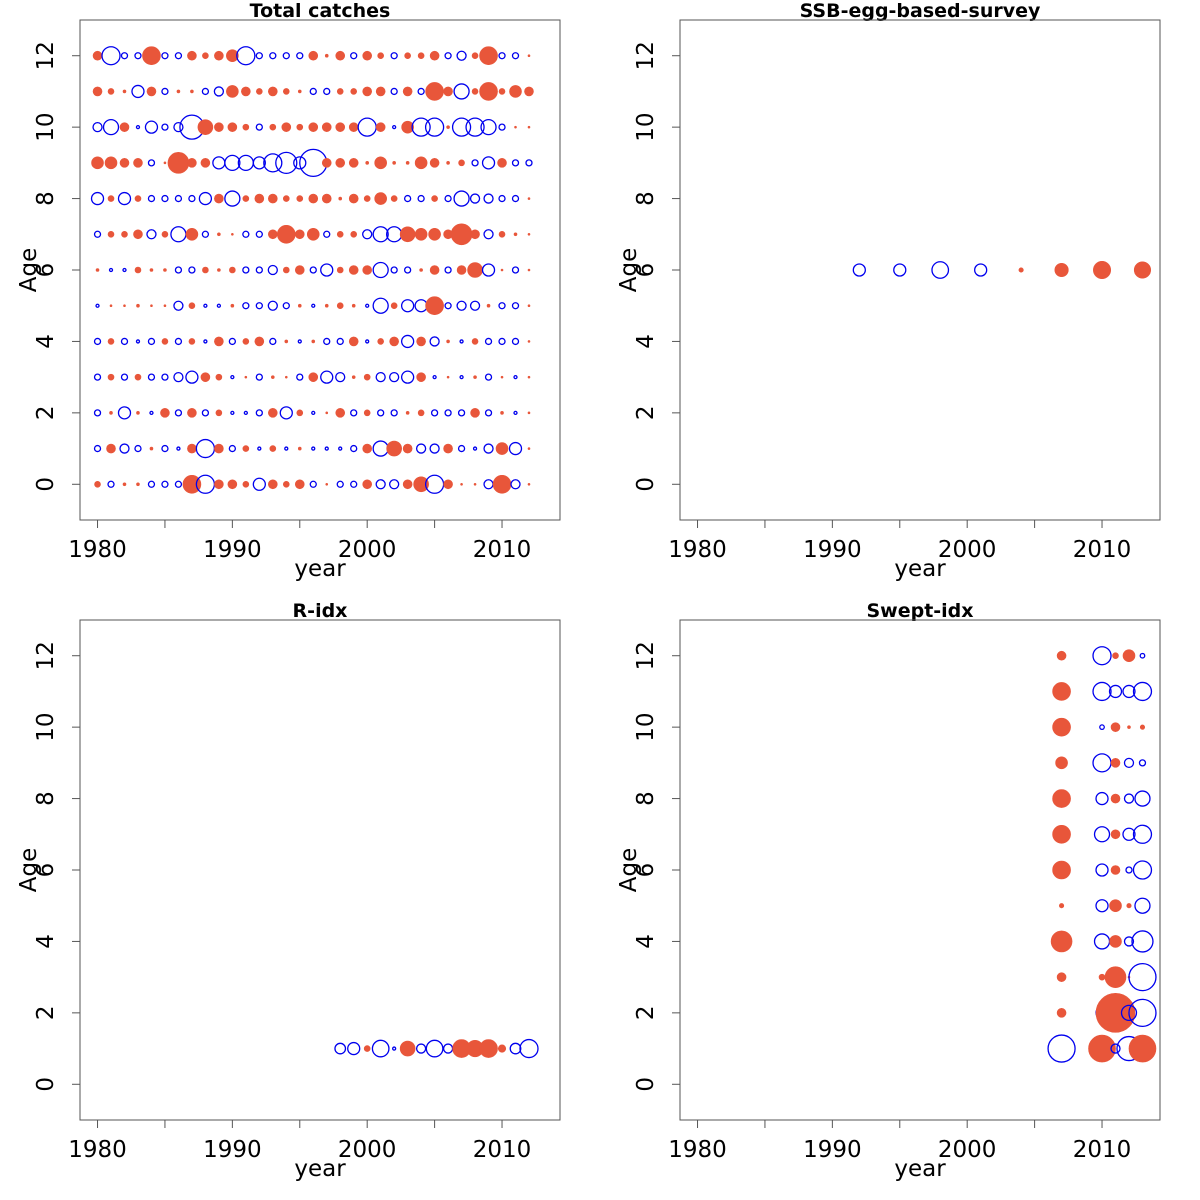  What do you see at coordinates (832, 550) in the screenshot?
I see `x-tick-label: 1990` at bounding box center [832, 550].